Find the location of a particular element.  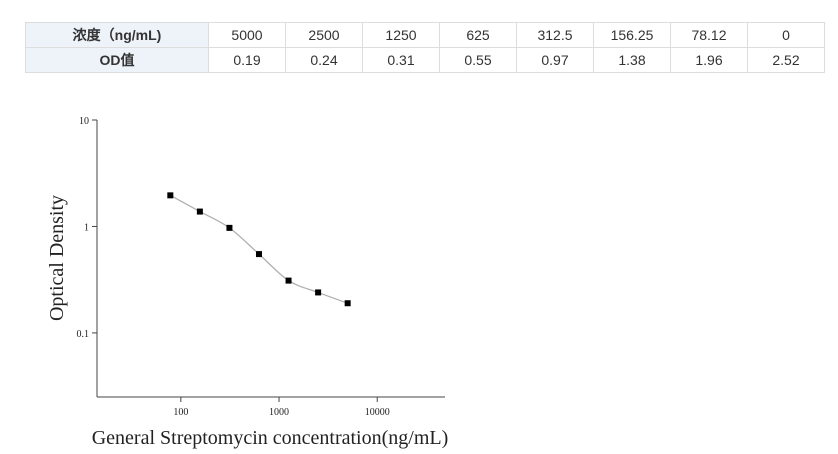

y-tick-label: 1 is located at coordinates (86, 227).